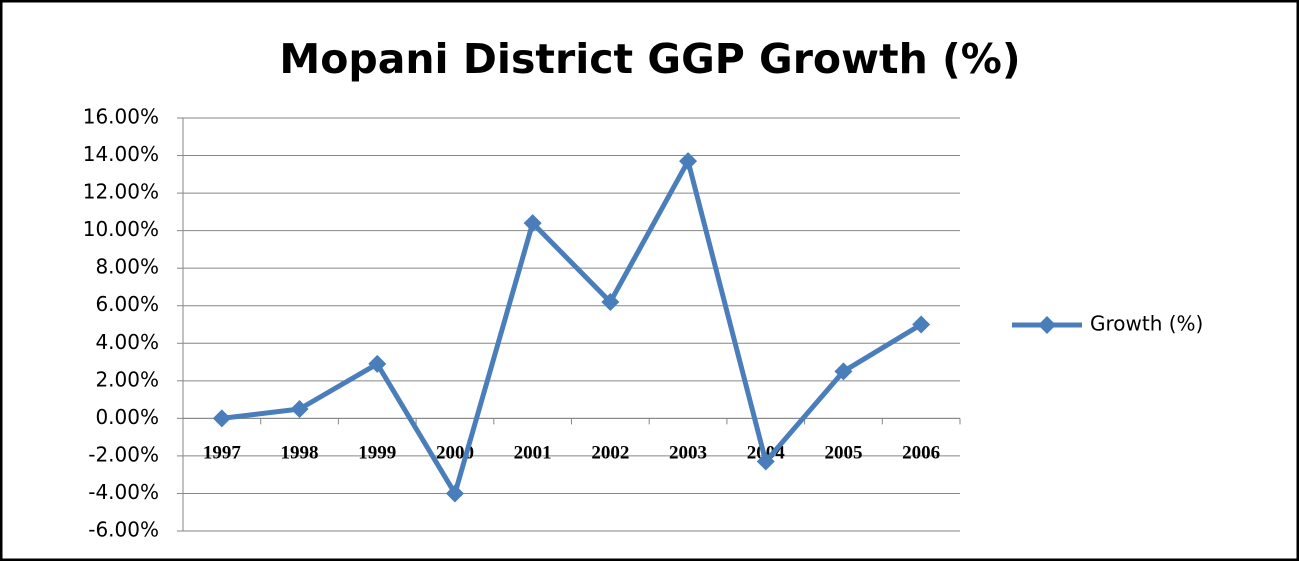 The height and width of the screenshot is (561, 1299). I want to click on y-tick-label: 0.00%, so click(127, 417).